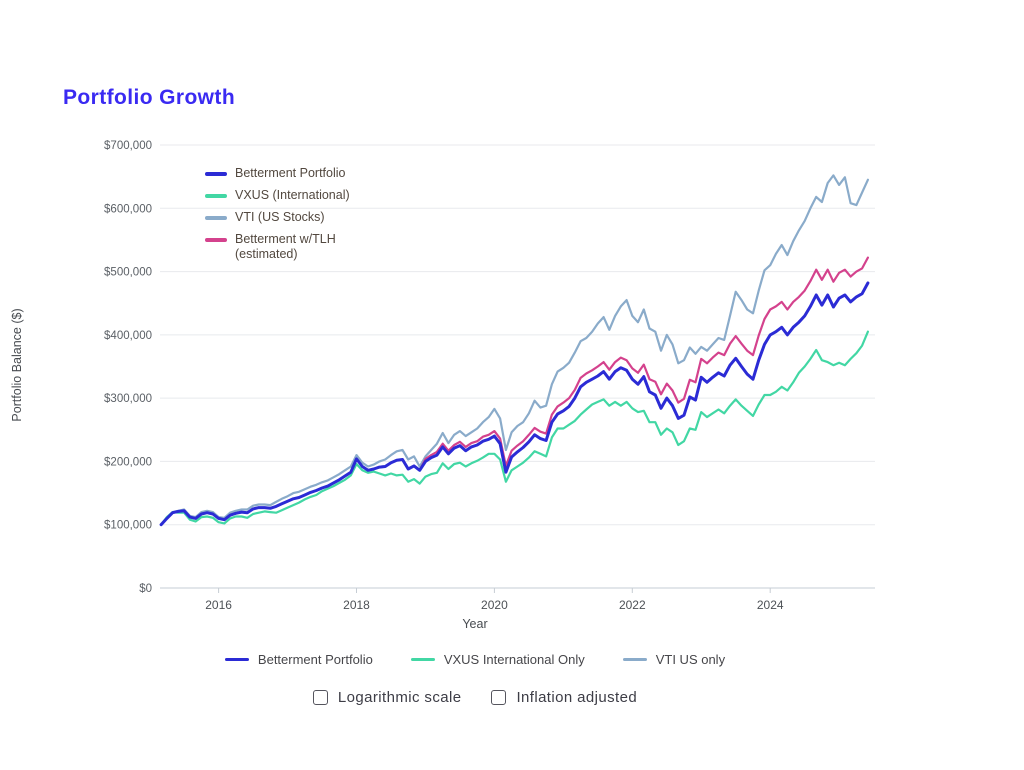 This screenshot has height=770, width=1024. I want to click on legend-item-tlh: Betterment w/TLH (estimated), so click(277, 247).